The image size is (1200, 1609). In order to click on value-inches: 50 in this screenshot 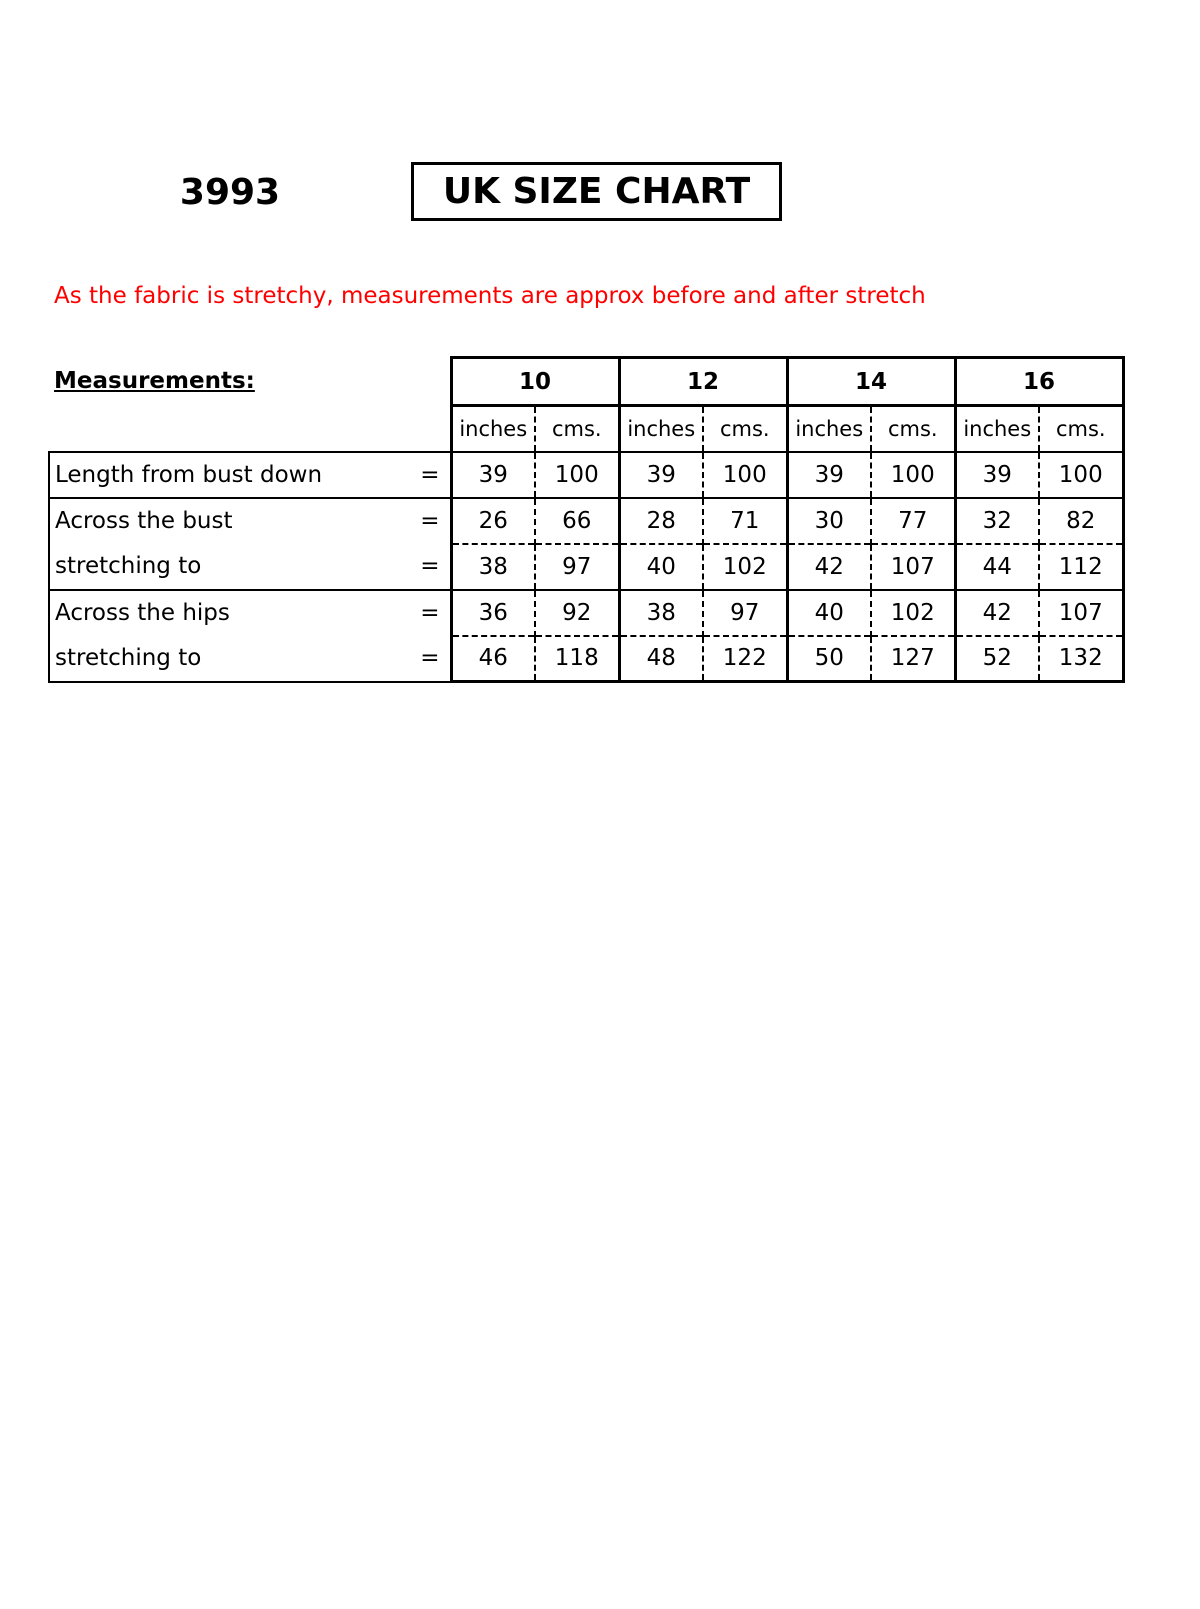, I will do `click(829, 658)`.